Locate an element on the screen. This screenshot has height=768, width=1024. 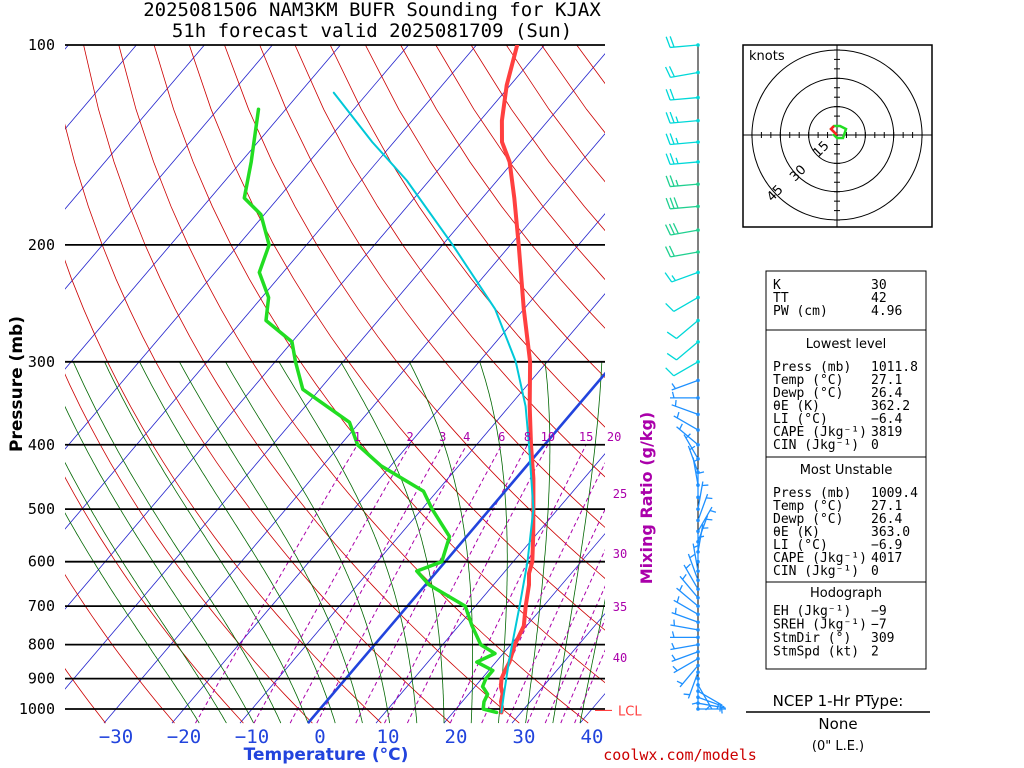
most-unstable-row-label: CAPE (Jkg⁻¹) is located at coordinates (820, 558).